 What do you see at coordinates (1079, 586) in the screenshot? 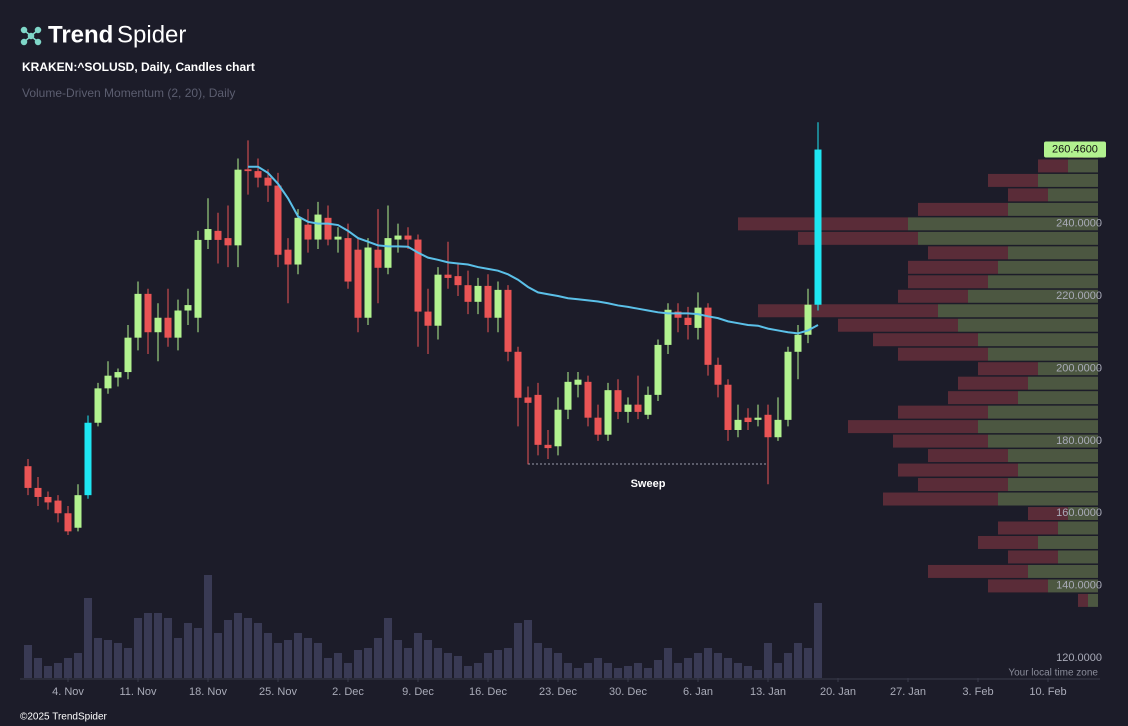
I see `y-tick-label: 140.0000` at bounding box center [1079, 586].